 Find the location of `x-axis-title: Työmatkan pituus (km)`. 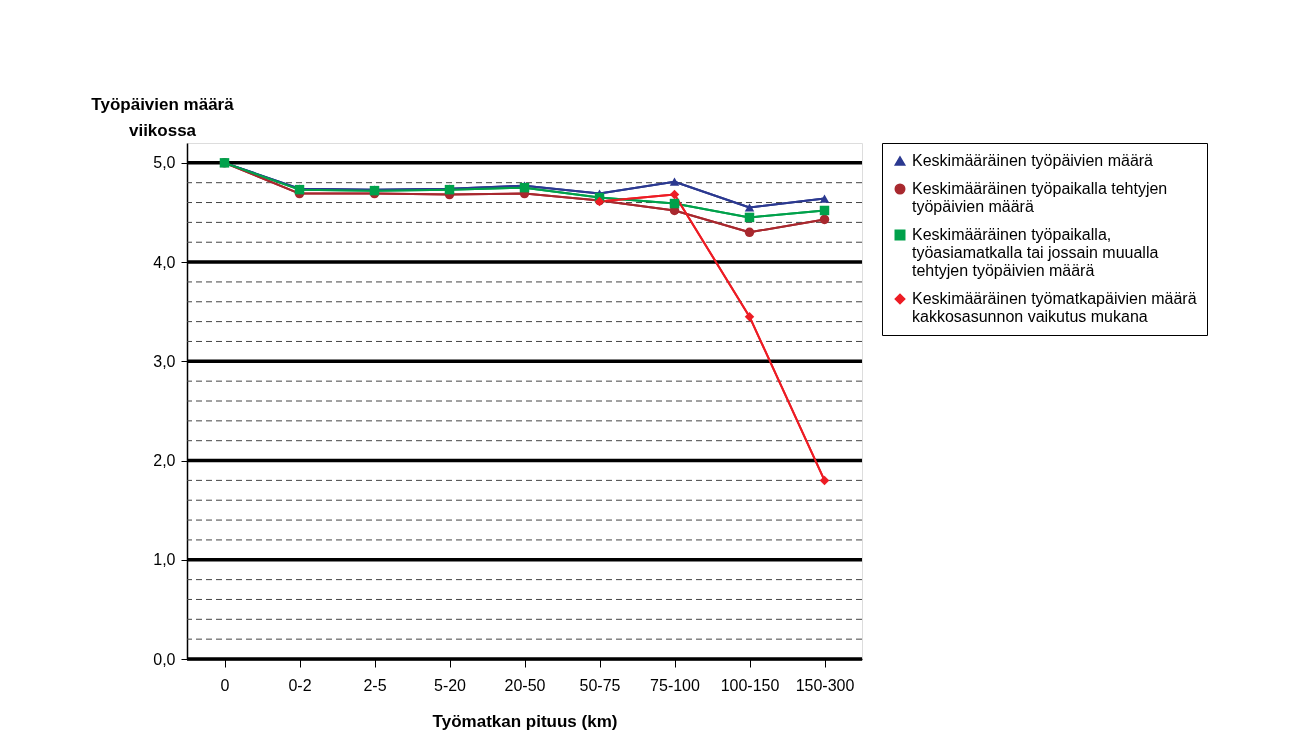

x-axis-title: Työmatkan pituus (km) is located at coordinates (525, 721).